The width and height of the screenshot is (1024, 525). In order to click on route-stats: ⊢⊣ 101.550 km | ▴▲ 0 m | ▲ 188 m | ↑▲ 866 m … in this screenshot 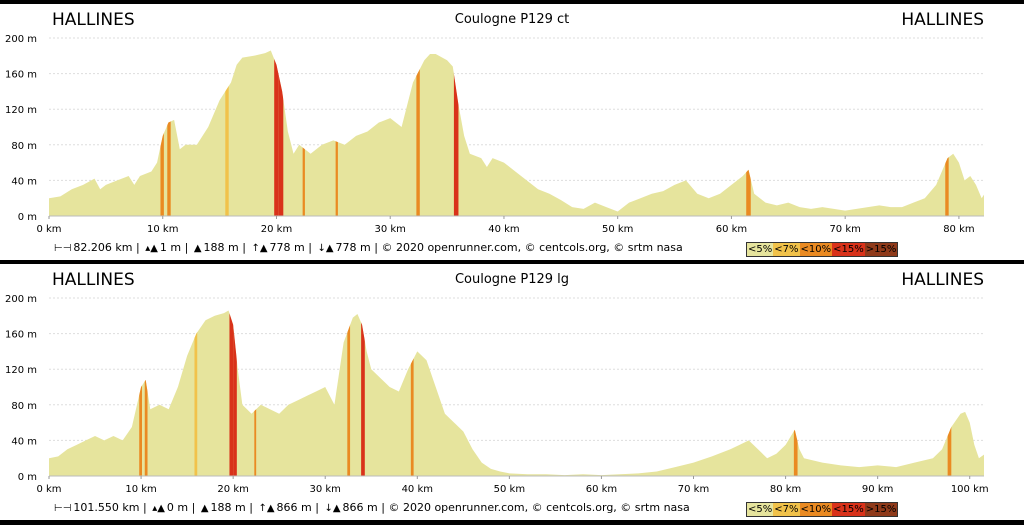, I will do `click(372, 507)`.